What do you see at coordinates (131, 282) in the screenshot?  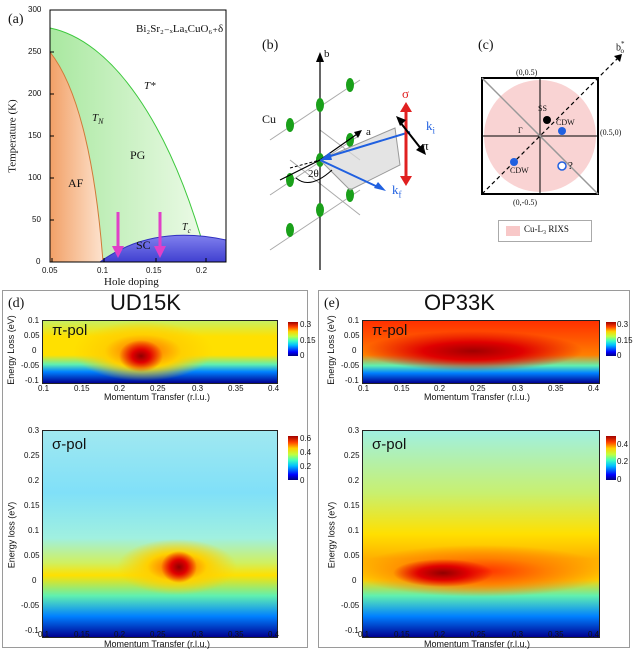 I see `x-axis-label: Hole doping` at bounding box center [131, 282].